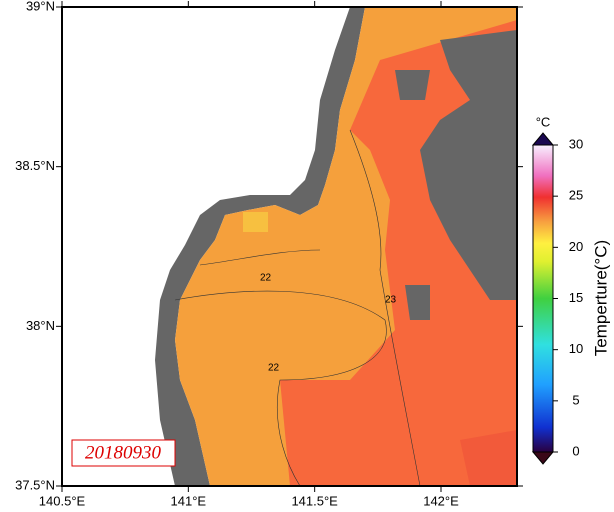  I want to click on colorbar, so click(543, 298).